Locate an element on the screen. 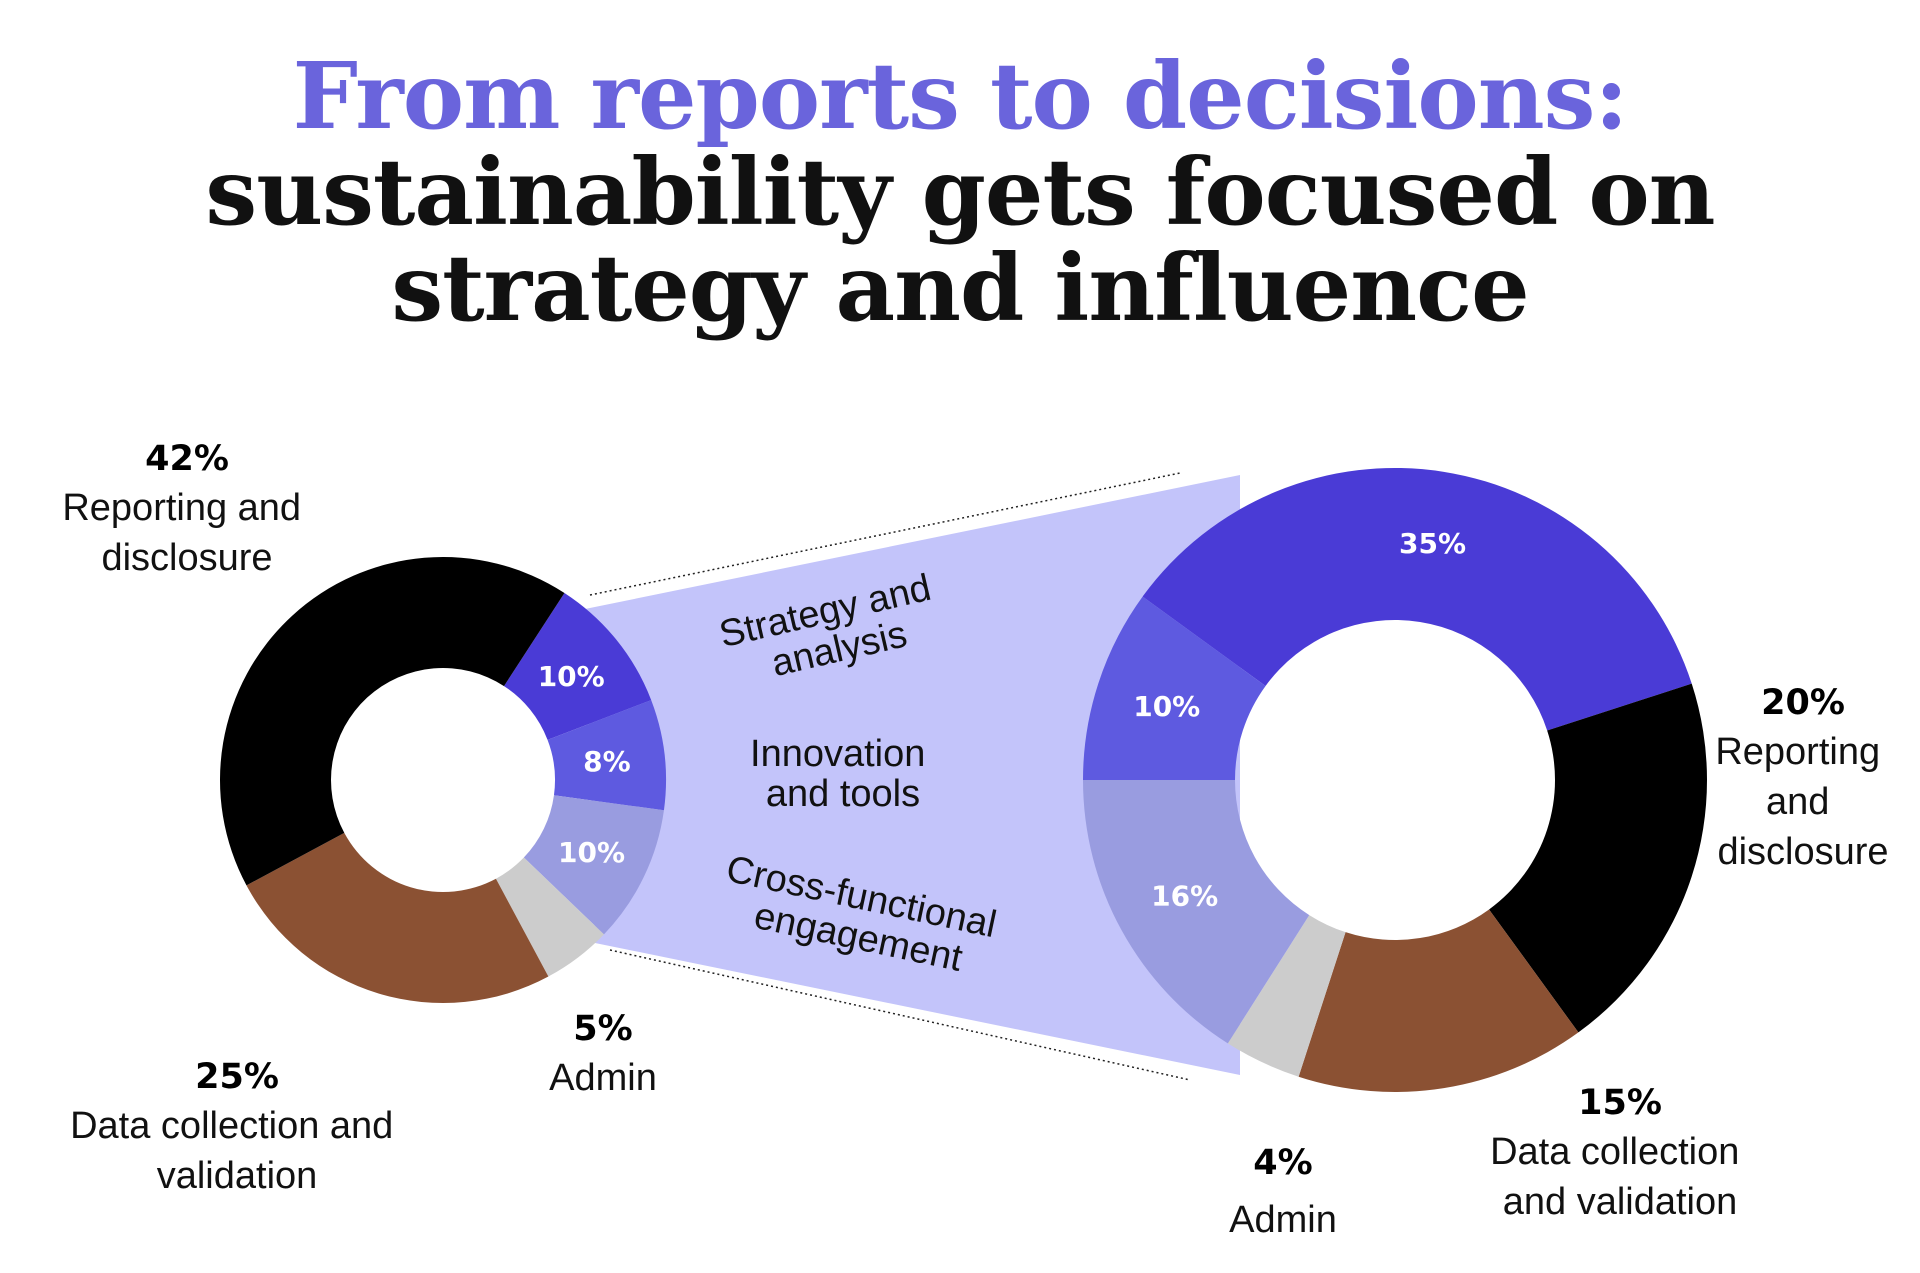  before-slice-strategy-and-analysis is located at coordinates (577, 666).